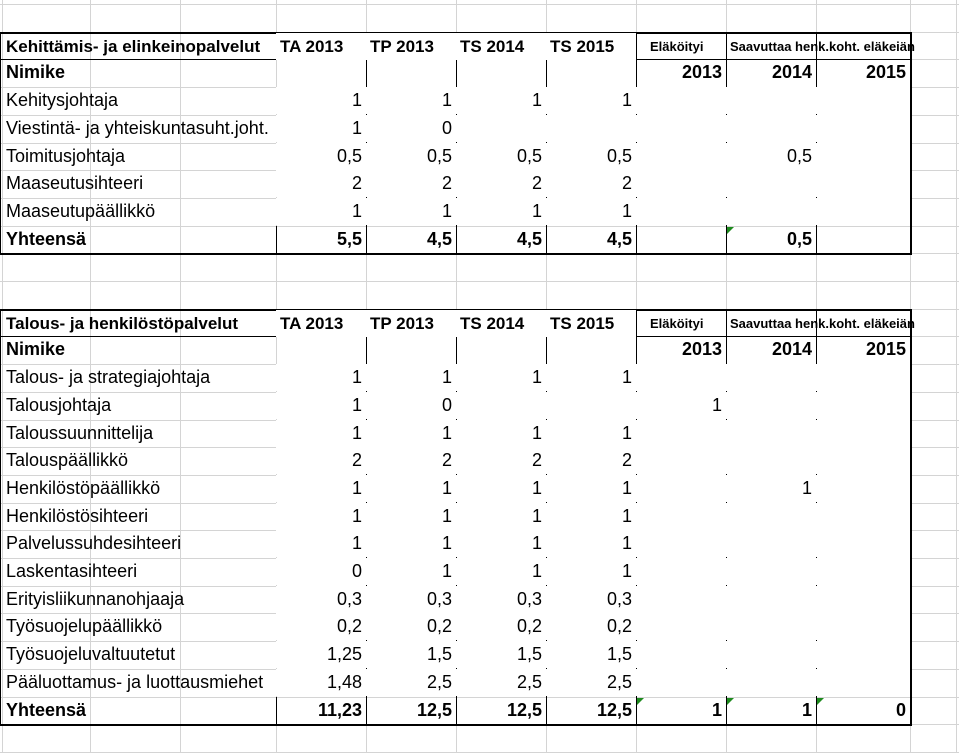 Image resolution: width=959 pixels, height=753 pixels. What do you see at coordinates (62, 100) in the screenshot?
I see `row-label: Kehitysjohtaja` at bounding box center [62, 100].